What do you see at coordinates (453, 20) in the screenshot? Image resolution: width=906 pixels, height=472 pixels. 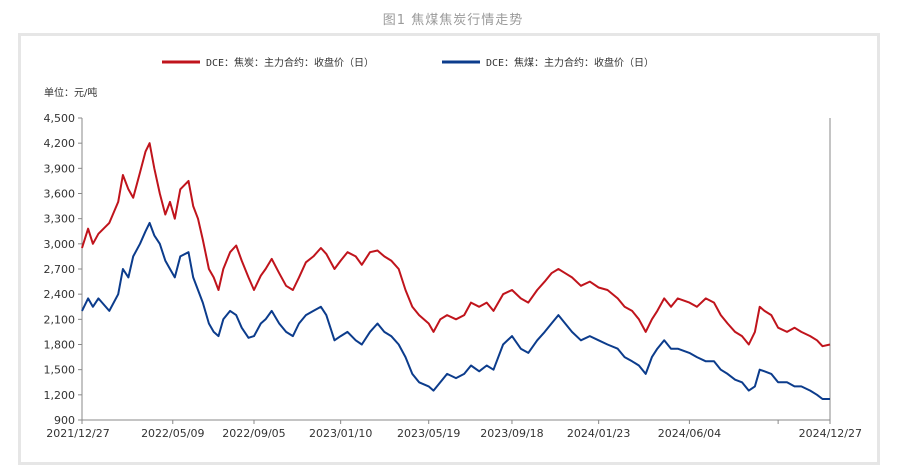 I see `figure-title: 图1 焦煤焦炭行情走势` at bounding box center [453, 20].